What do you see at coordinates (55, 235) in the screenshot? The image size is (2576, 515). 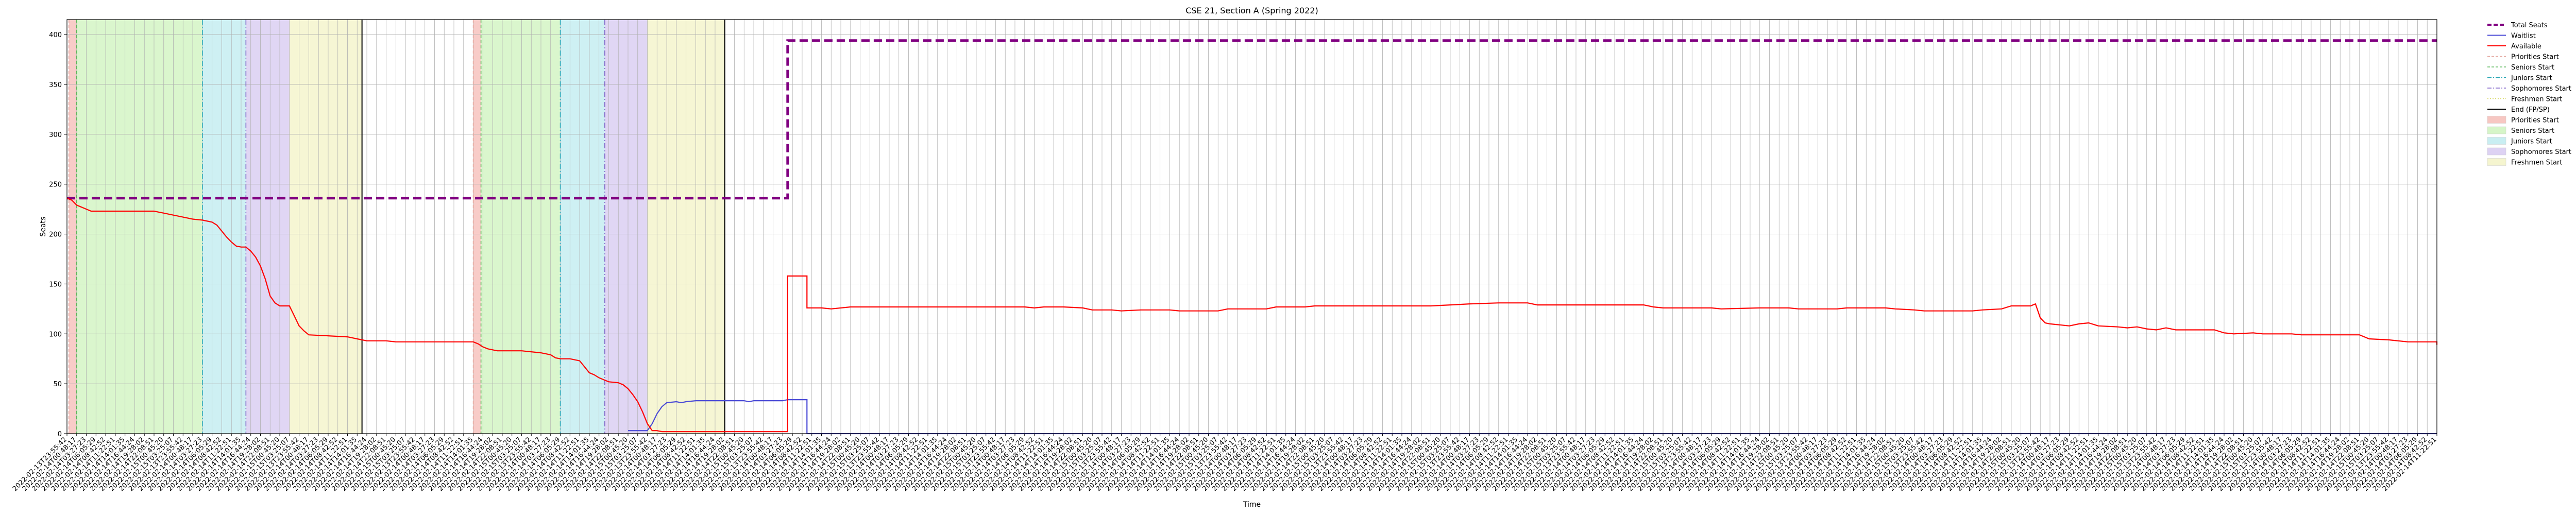 I see `y-tick-label: 200` at bounding box center [55, 235].